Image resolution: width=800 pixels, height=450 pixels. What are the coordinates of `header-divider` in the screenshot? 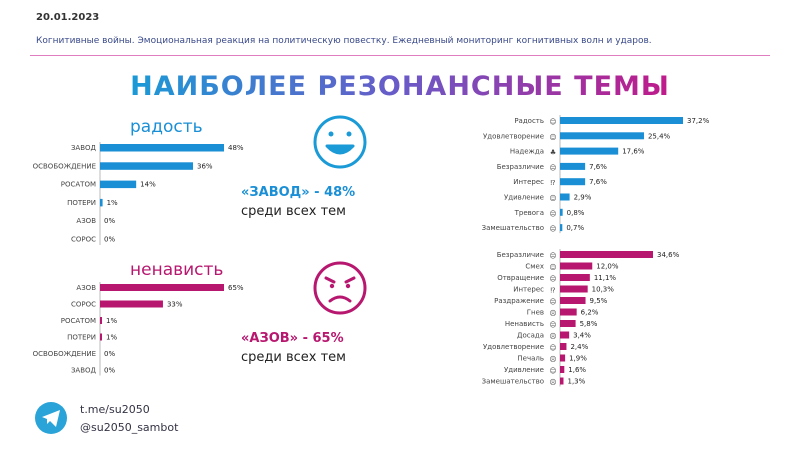 It's located at (400, 55).